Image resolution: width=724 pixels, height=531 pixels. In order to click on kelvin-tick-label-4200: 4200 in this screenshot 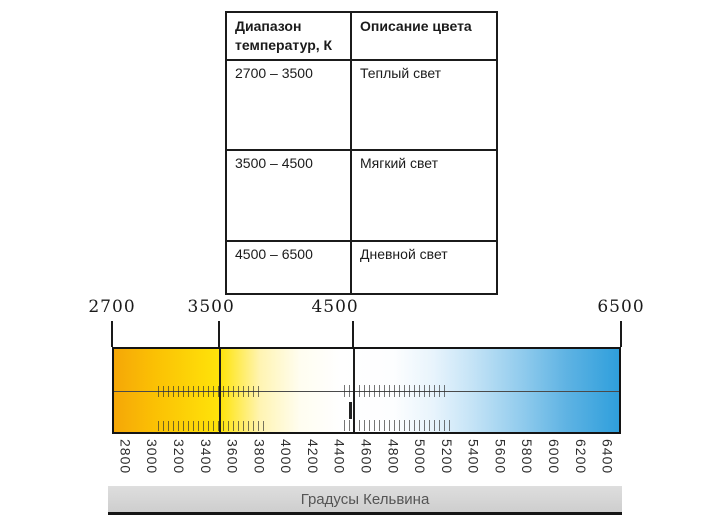, I will do `click(312, 457)`.